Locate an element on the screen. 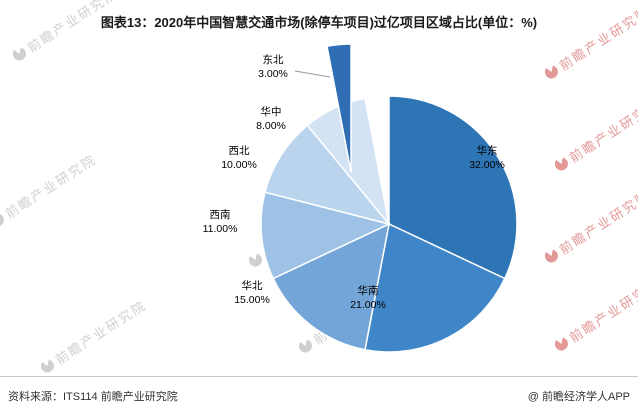 This screenshot has width=638, height=420. slice-label-4: 西北 10.00% is located at coordinates (239, 158).